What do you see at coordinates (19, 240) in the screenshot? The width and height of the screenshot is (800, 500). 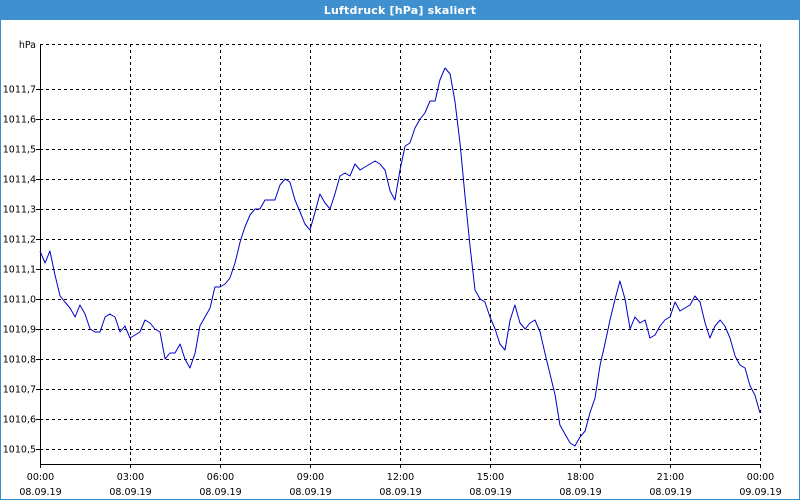 I see `y-tick-label: 1011,2` at bounding box center [19, 240].